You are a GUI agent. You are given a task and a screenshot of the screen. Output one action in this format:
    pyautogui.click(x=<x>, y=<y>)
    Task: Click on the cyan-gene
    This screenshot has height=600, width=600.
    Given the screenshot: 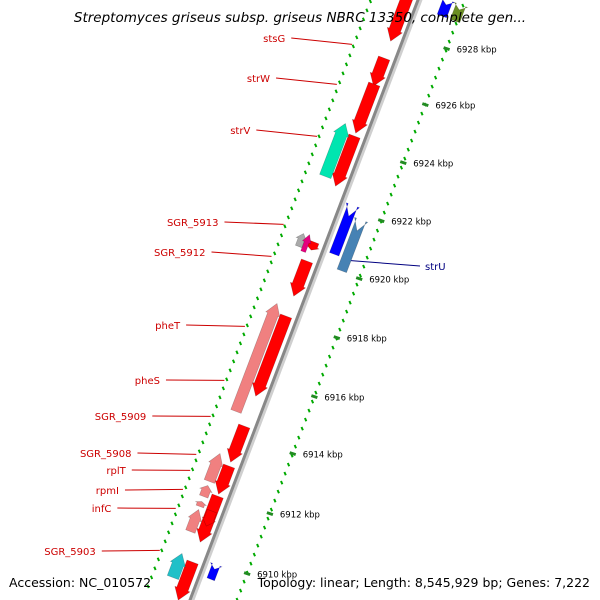 What is the action you would take?
    pyautogui.click(x=176, y=566)
    